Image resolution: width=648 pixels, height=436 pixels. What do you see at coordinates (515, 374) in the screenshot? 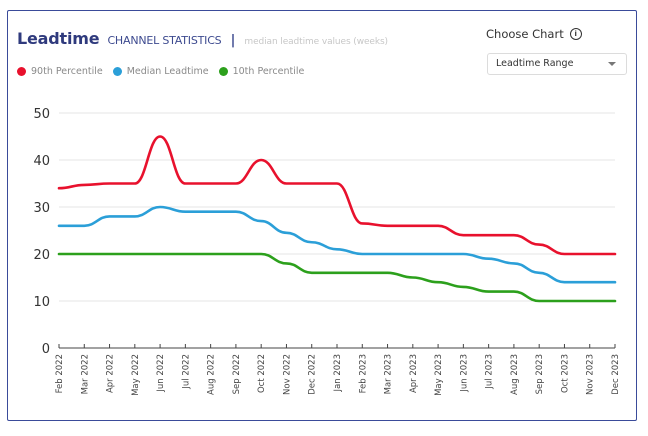
I see `x-tick-label: Aug 2023` at bounding box center [515, 374].